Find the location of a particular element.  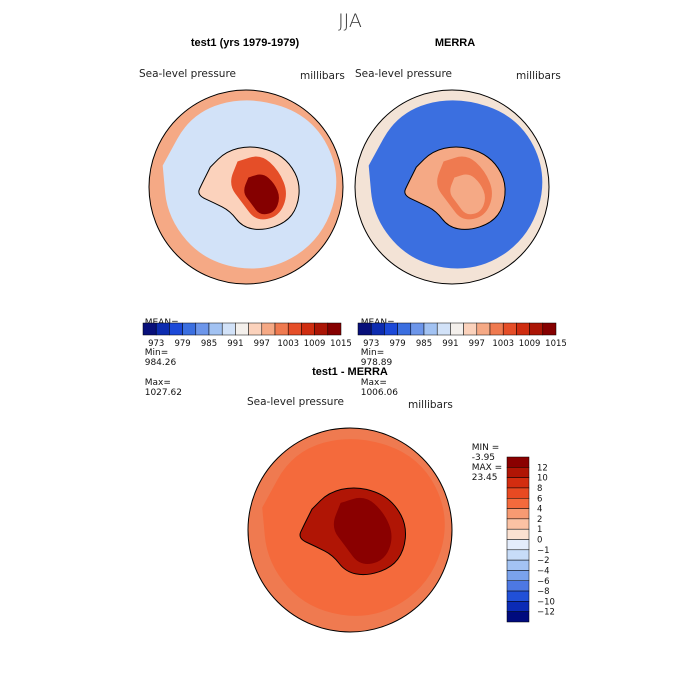

panel3-map is located at coordinates (350, 530).